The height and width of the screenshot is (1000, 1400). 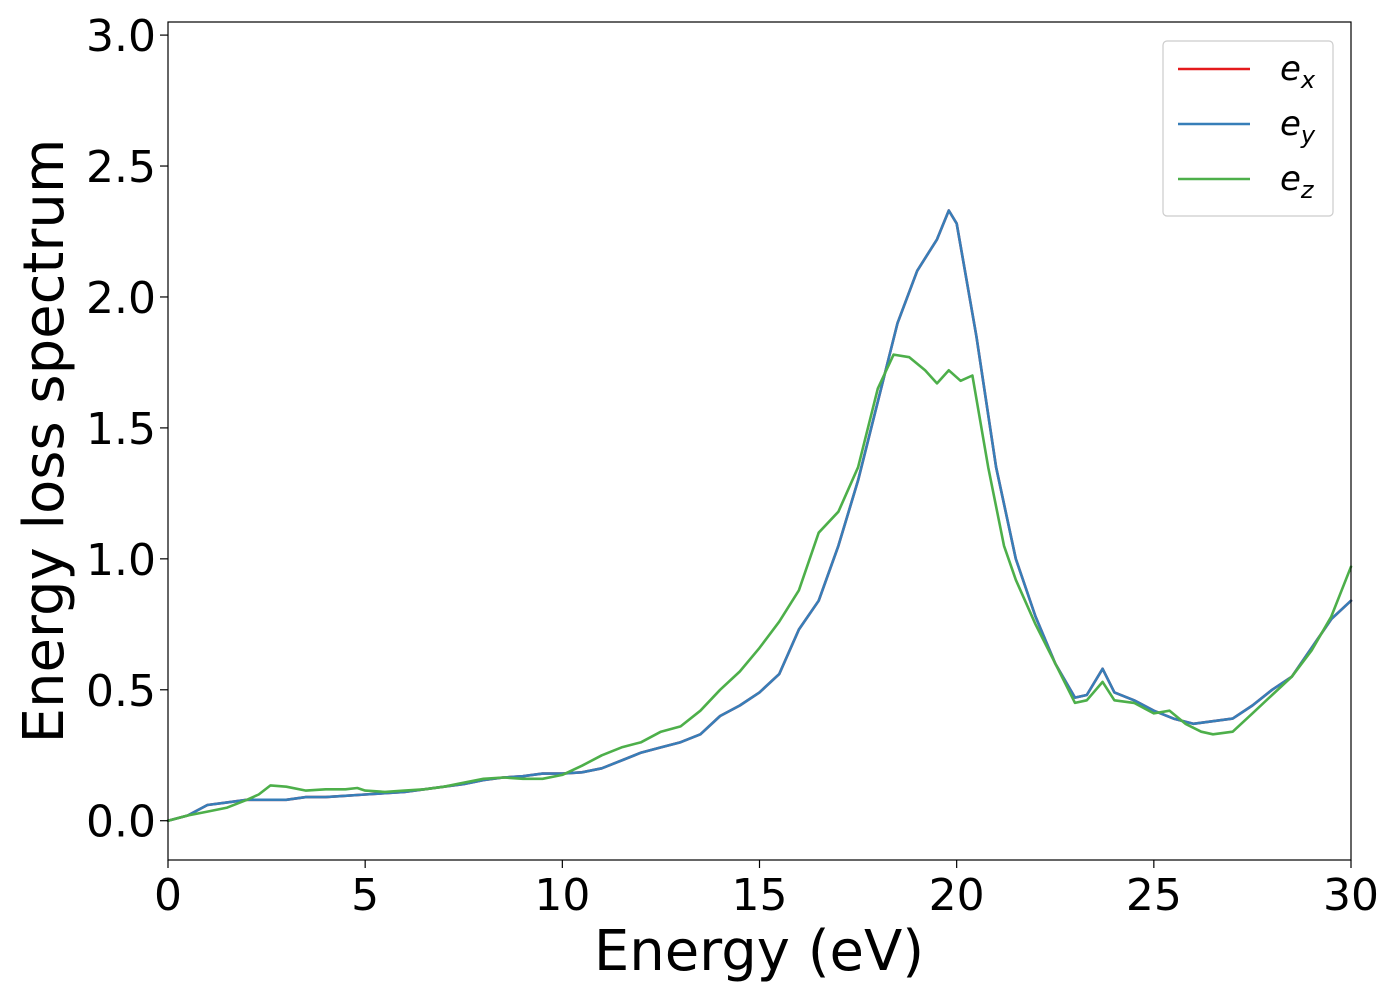 I want to click on x-axis: 0 5 10 15 20 25 30, so click(x=766, y=890).